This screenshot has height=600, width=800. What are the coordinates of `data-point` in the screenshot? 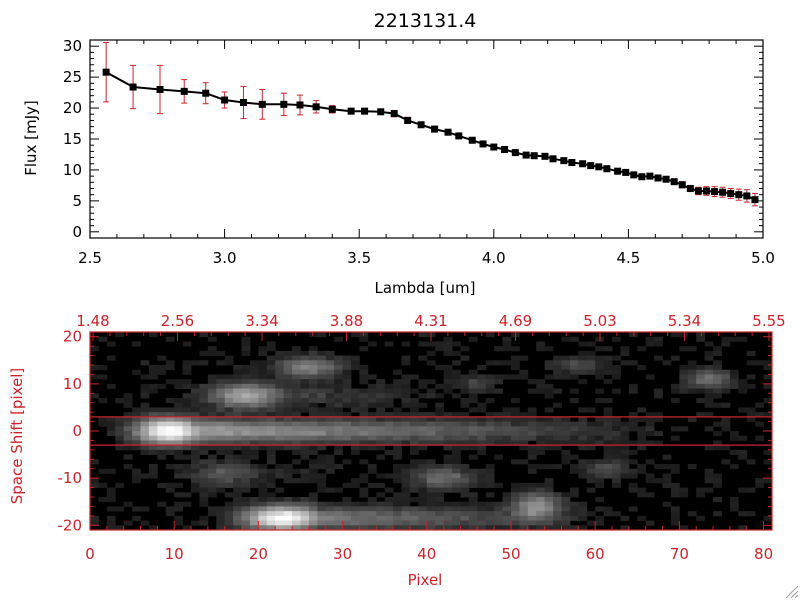 It's located at (365, 111).